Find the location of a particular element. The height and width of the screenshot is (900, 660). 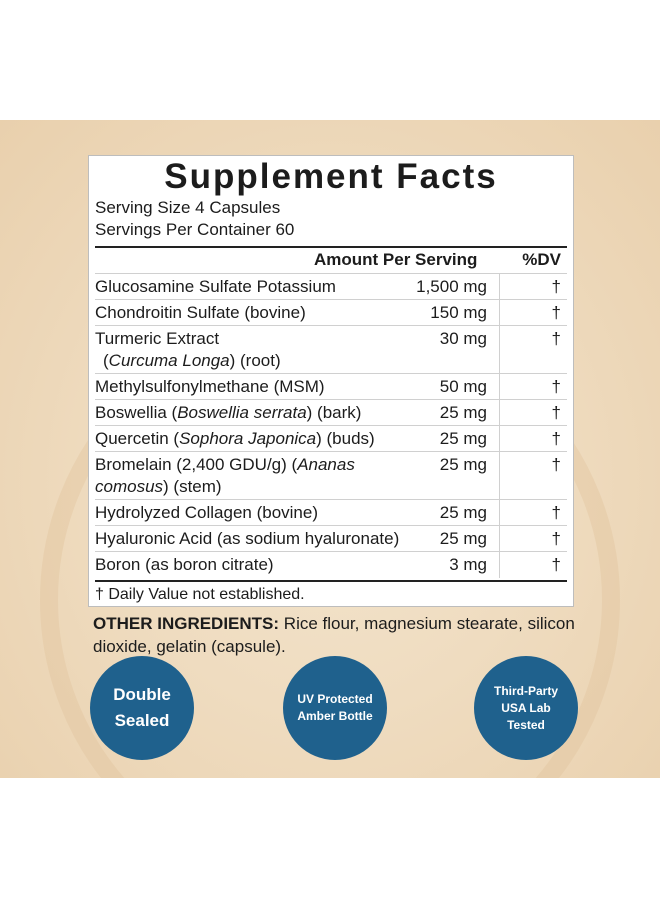

paren-open: ( is located at coordinates (106, 360).